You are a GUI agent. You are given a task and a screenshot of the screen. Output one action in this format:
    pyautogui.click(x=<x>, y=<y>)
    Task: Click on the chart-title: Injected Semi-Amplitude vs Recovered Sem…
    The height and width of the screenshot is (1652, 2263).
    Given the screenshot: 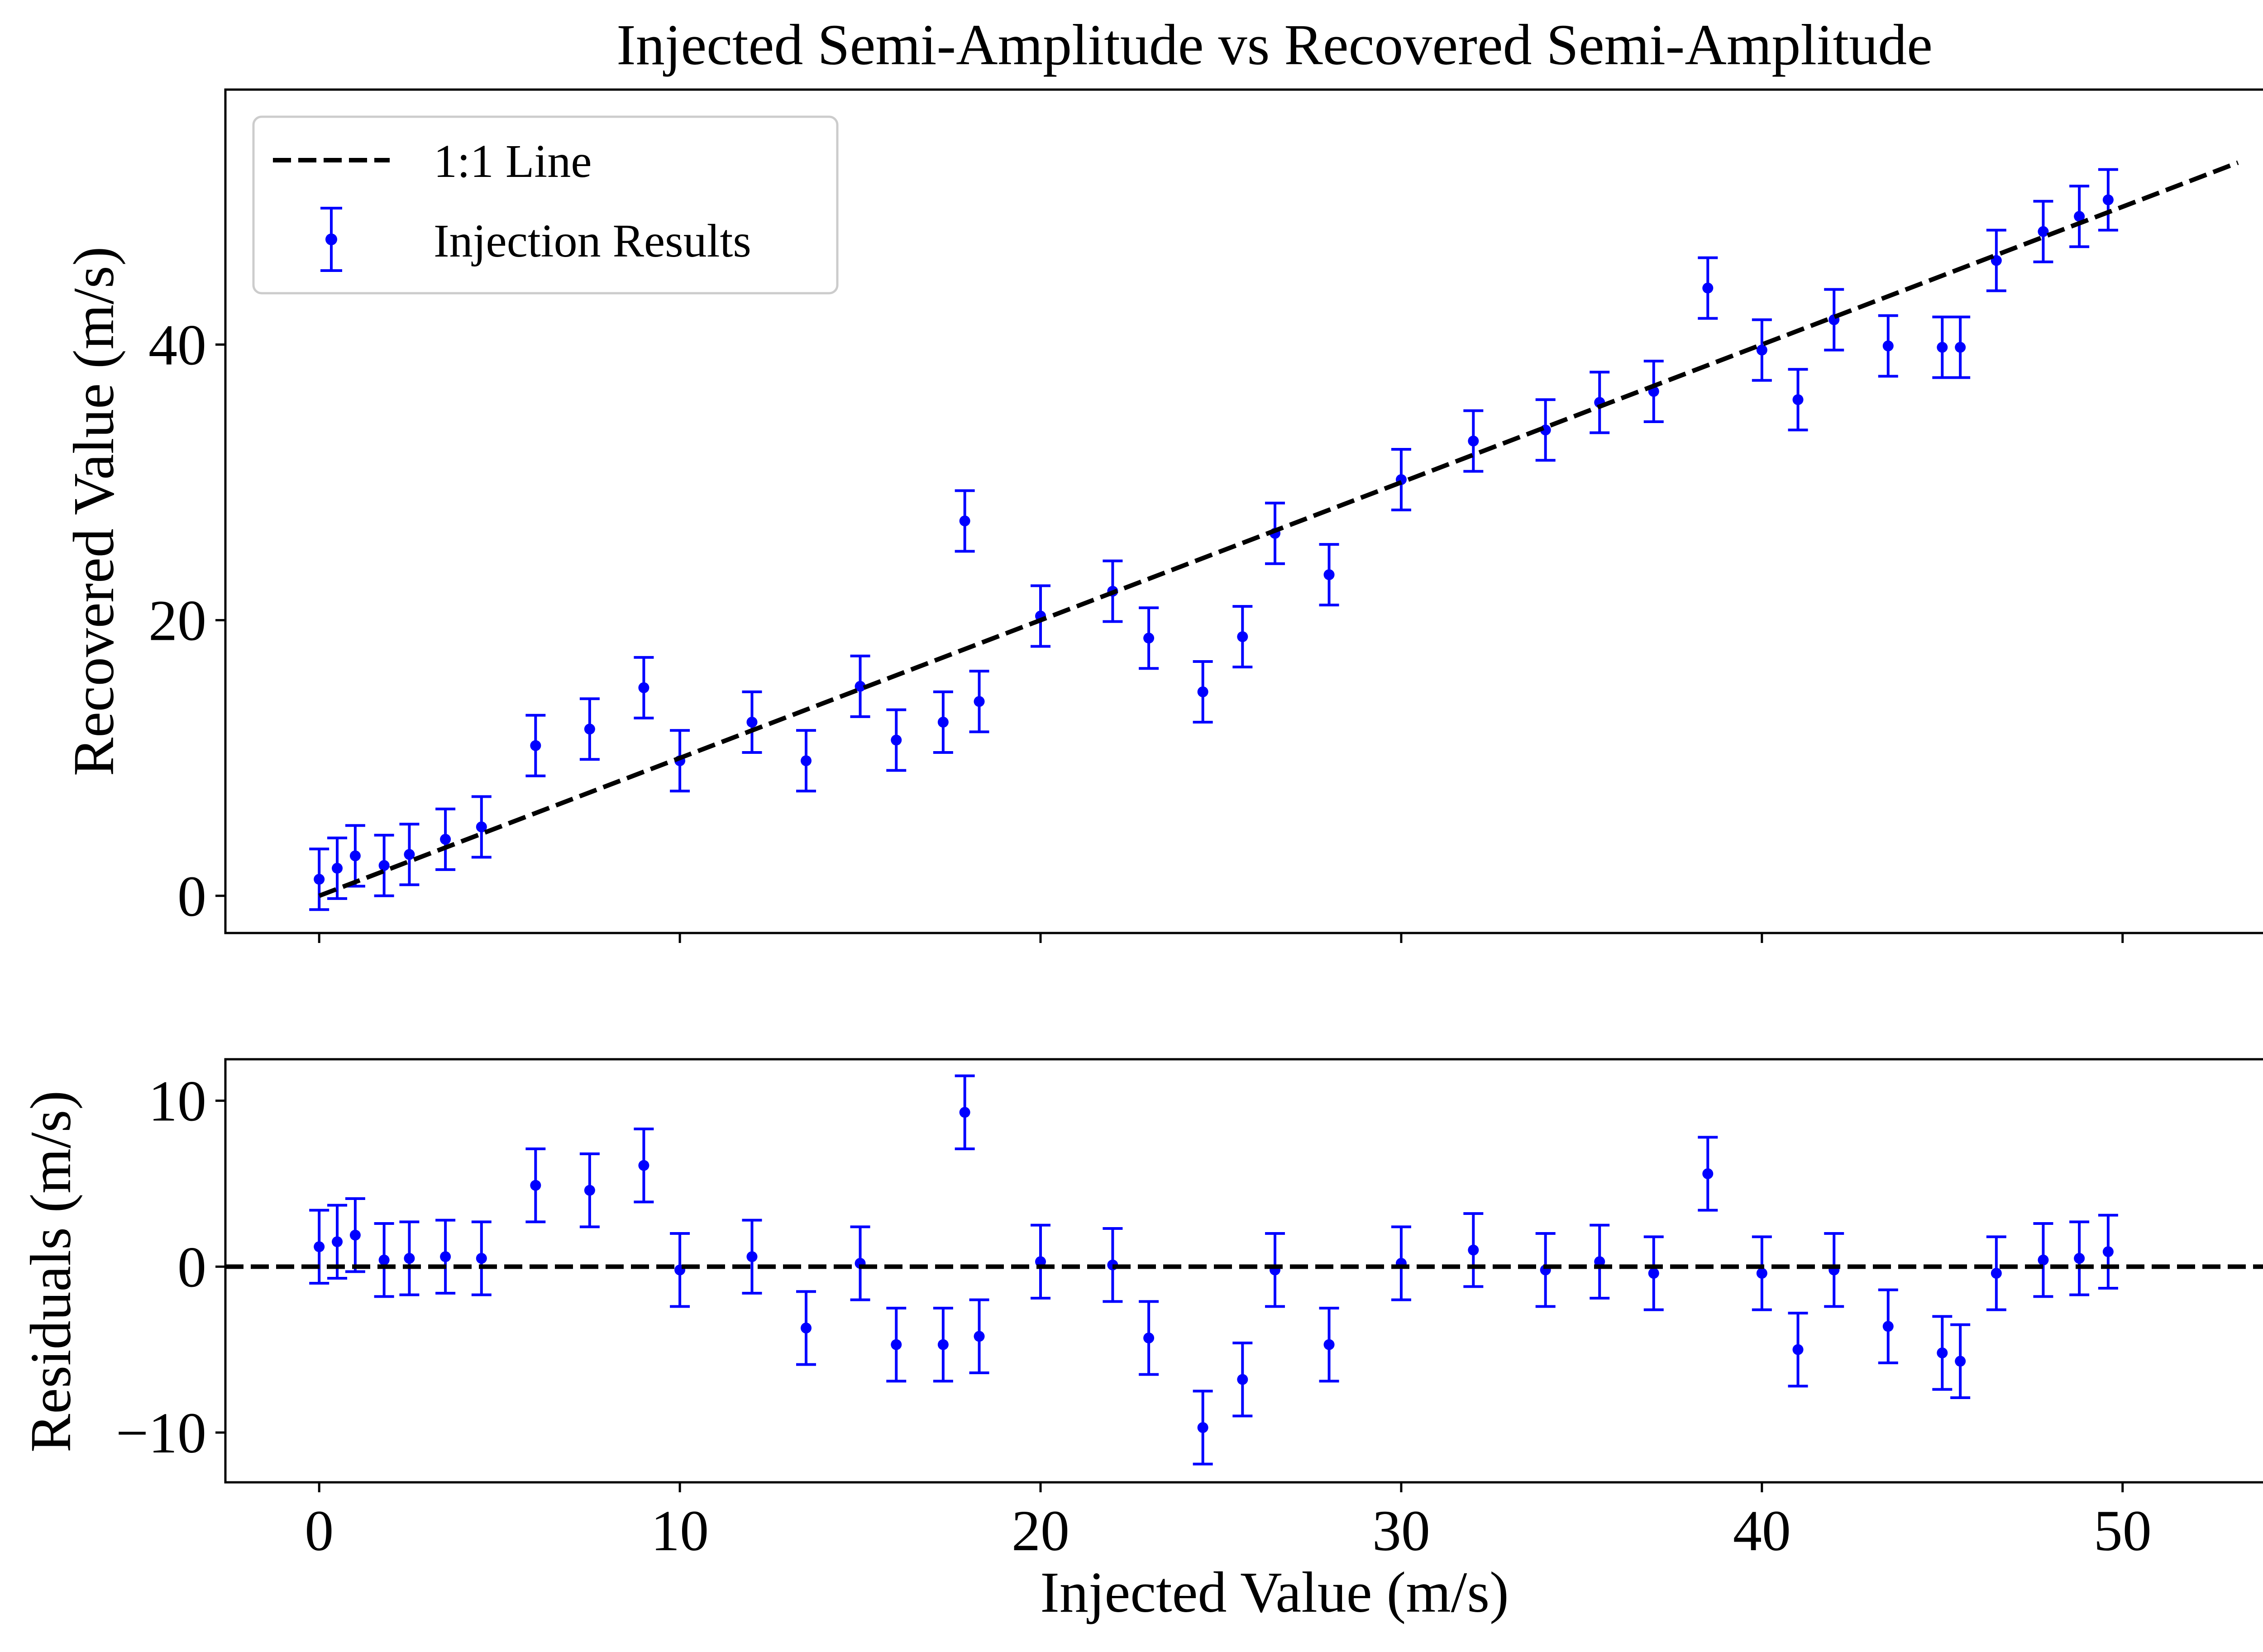 What is the action you would take?
    pyautogui.click(x=1274, y=45)
    